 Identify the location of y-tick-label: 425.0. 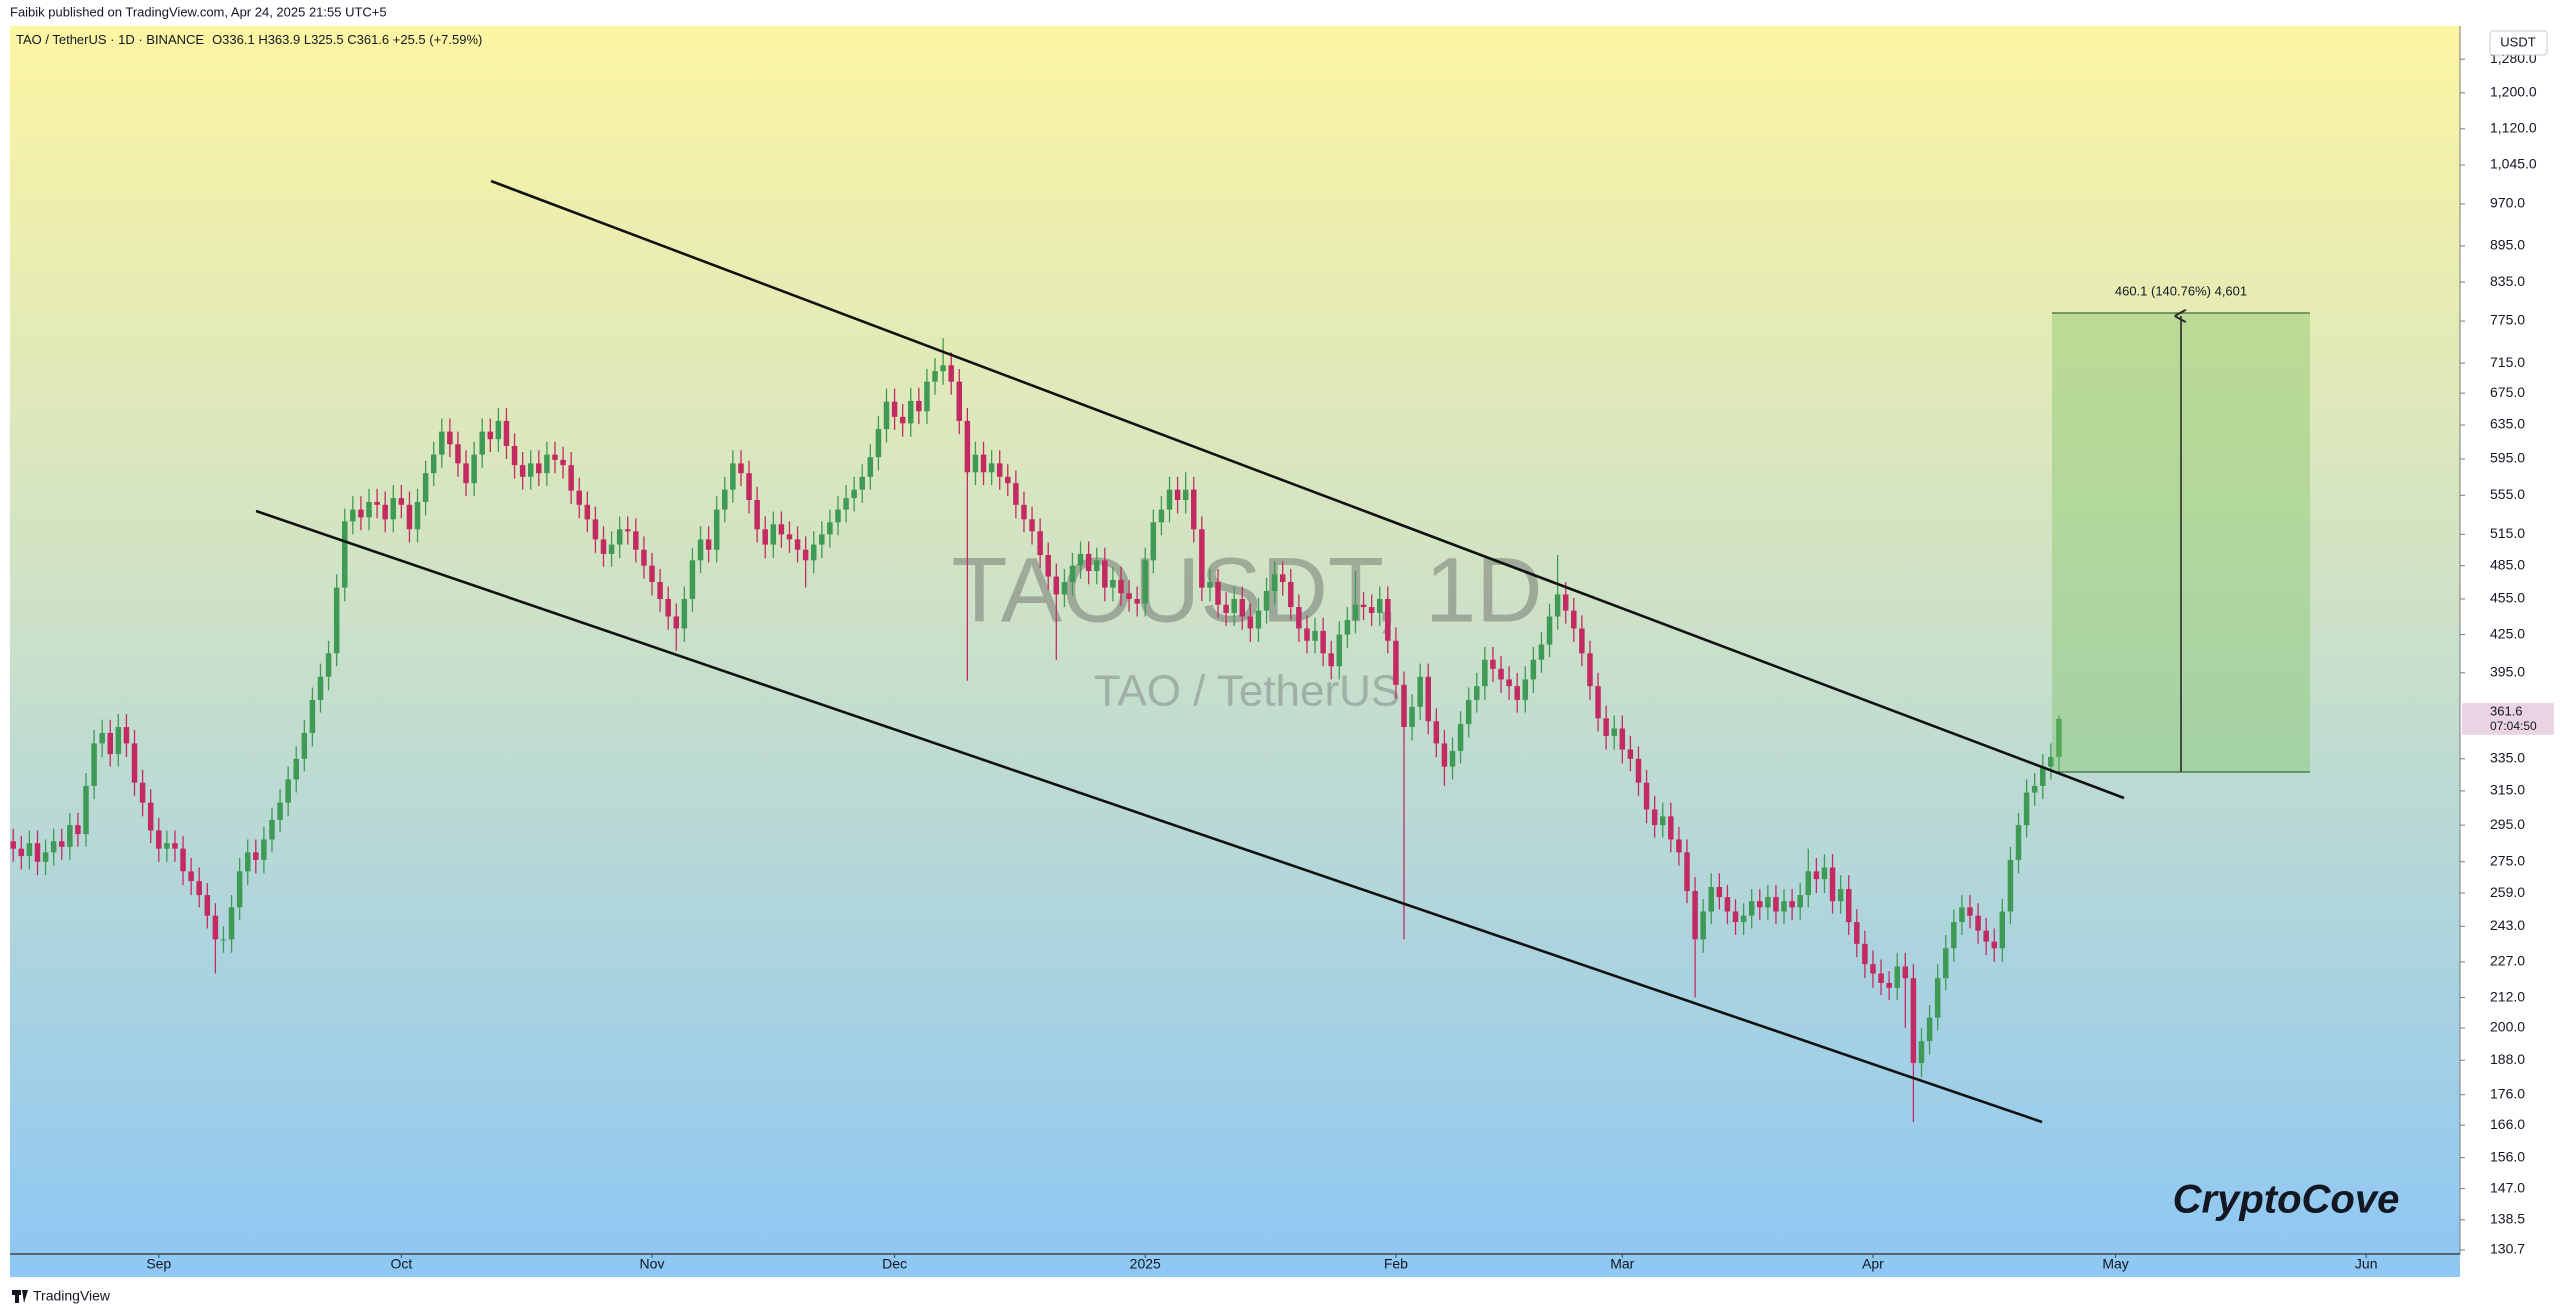
(2507, 633).